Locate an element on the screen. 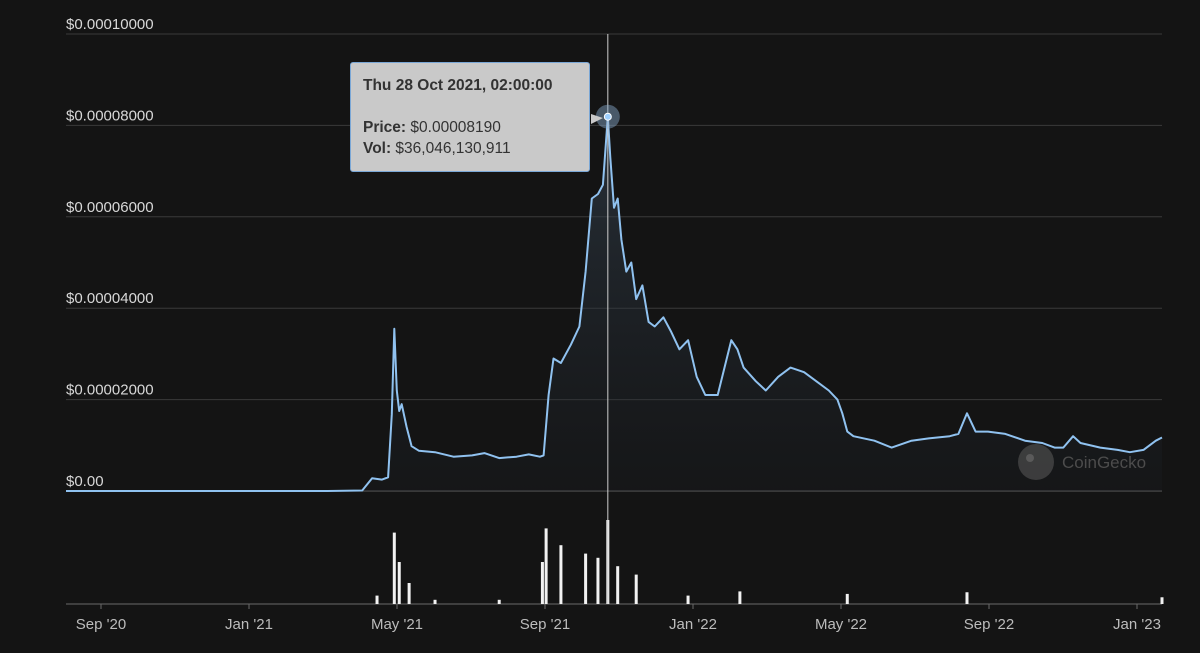 This screenshot has width=1200, height=653. x-tick-label: Jan '21 is located at coordinates (249, 624).